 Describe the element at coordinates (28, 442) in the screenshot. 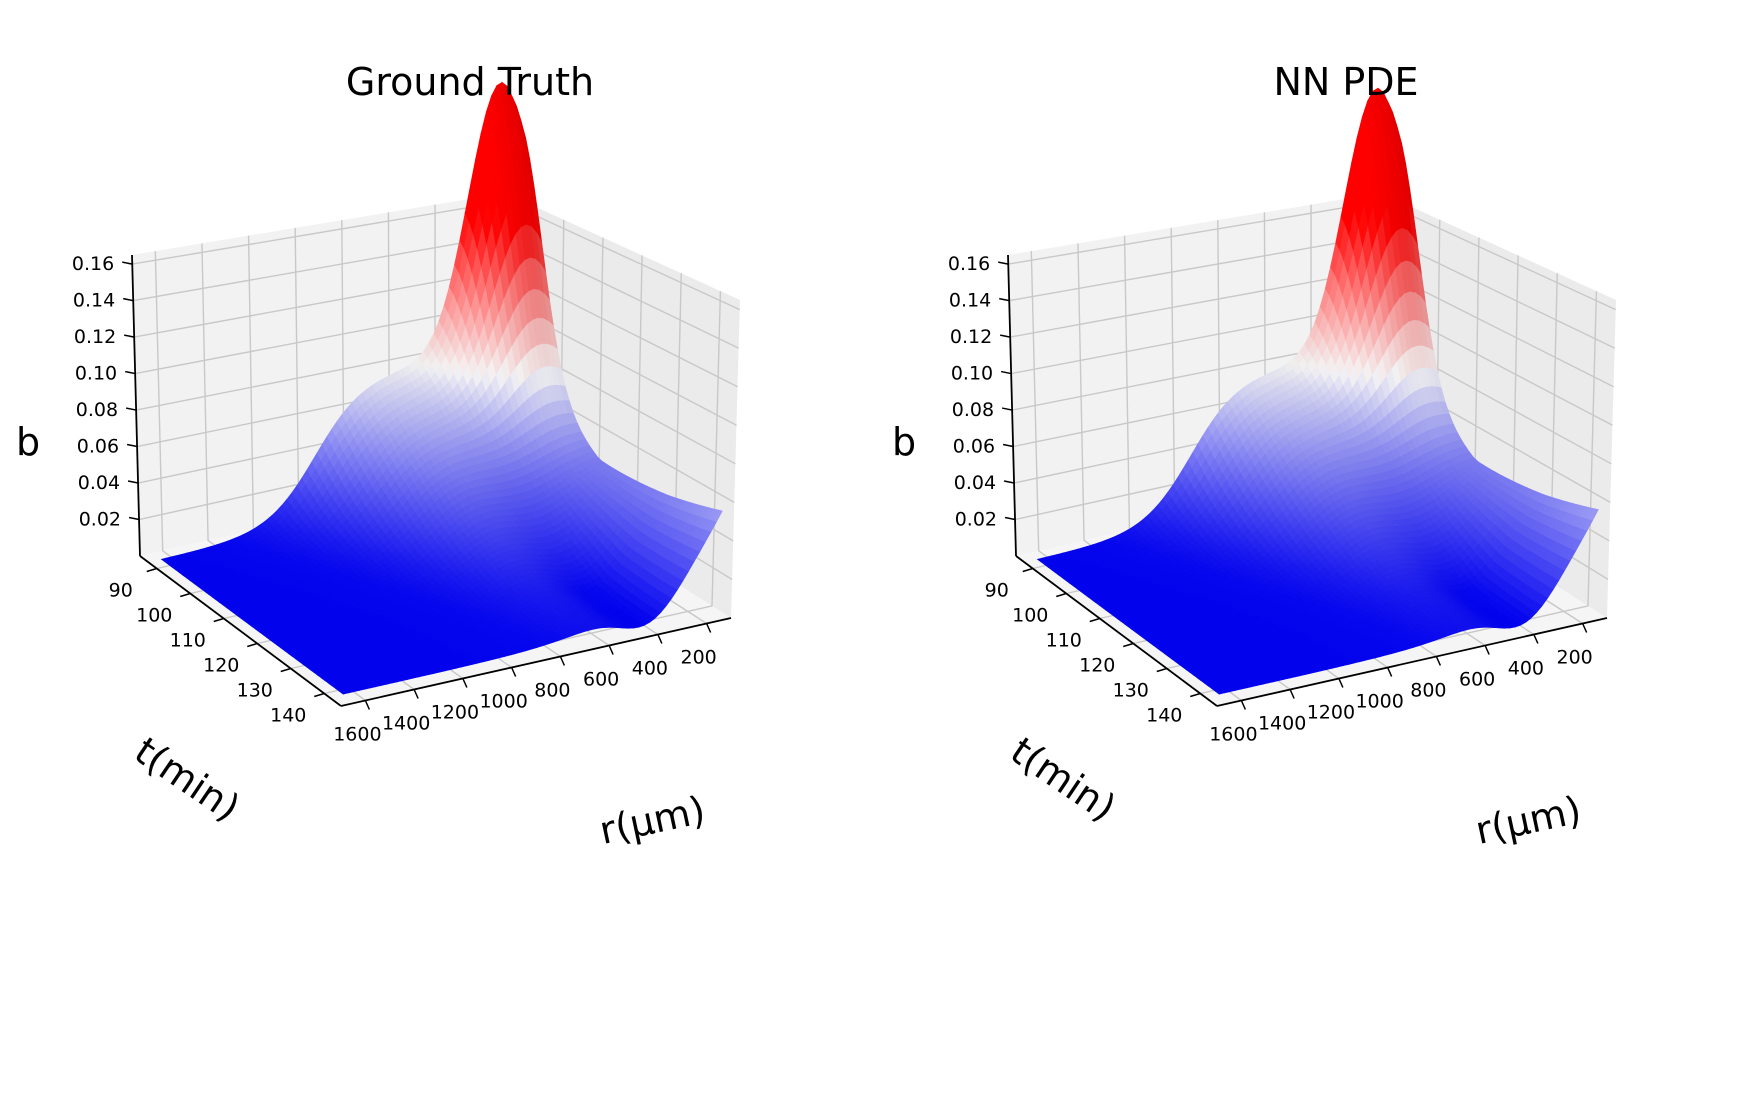

I see `b-axis-label: b` at that location.